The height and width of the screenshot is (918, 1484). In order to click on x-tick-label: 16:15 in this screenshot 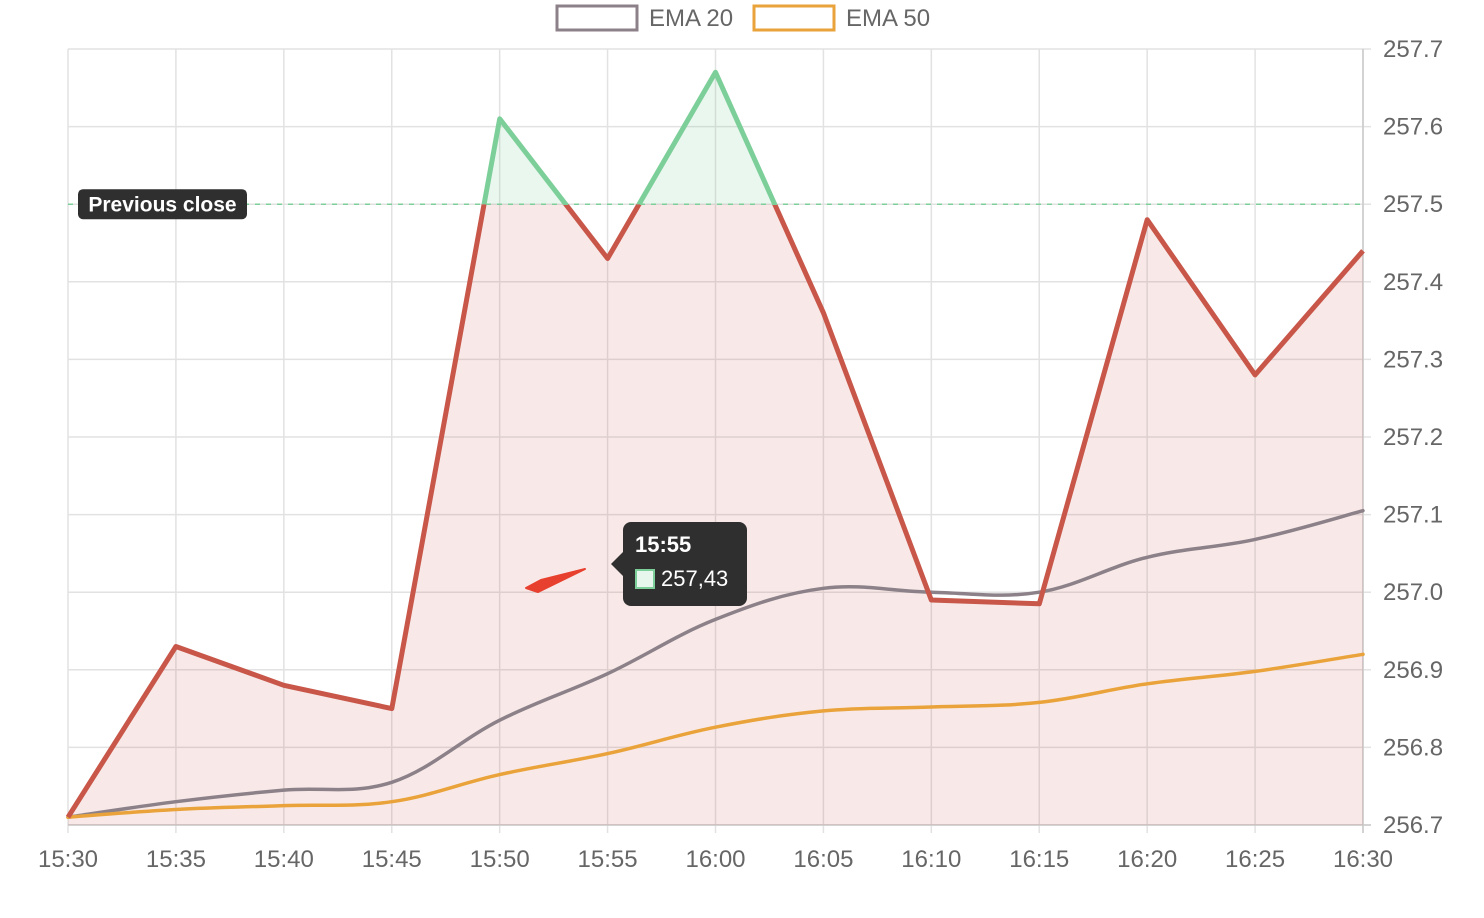, I will do `click(1039, 859)`.